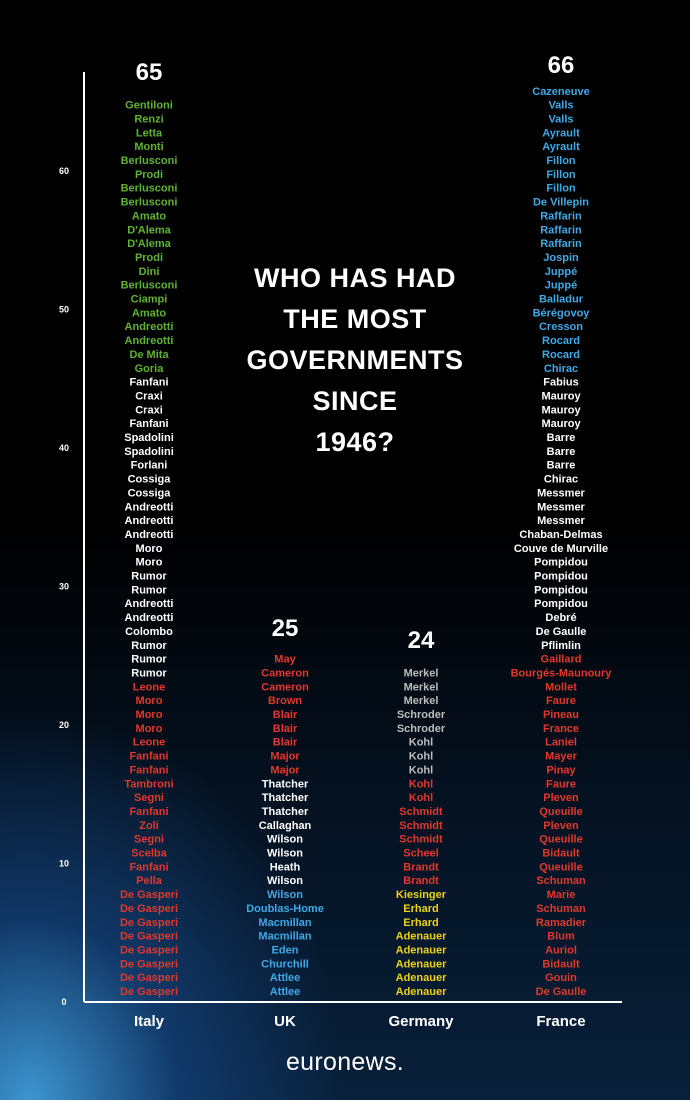 The height and width of the screenshot is (1100, 690). What do you see at coordinates (561, 729) in the screenshot?
I see `government-label: France` at bounding box center [561, 729].